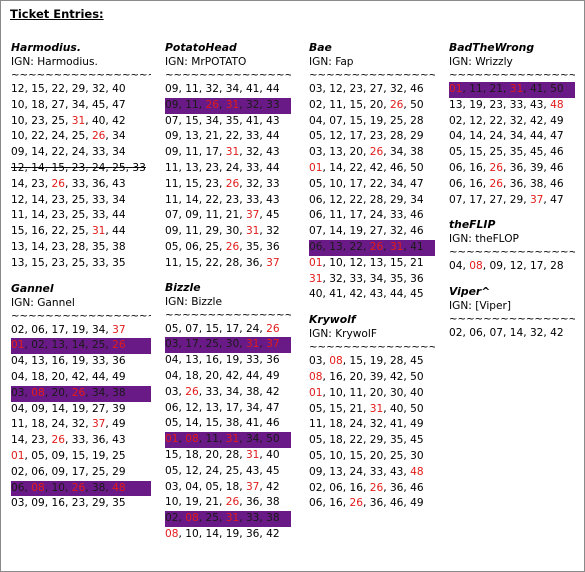  I want to click on ticket-number: 10, so click(18, 136).